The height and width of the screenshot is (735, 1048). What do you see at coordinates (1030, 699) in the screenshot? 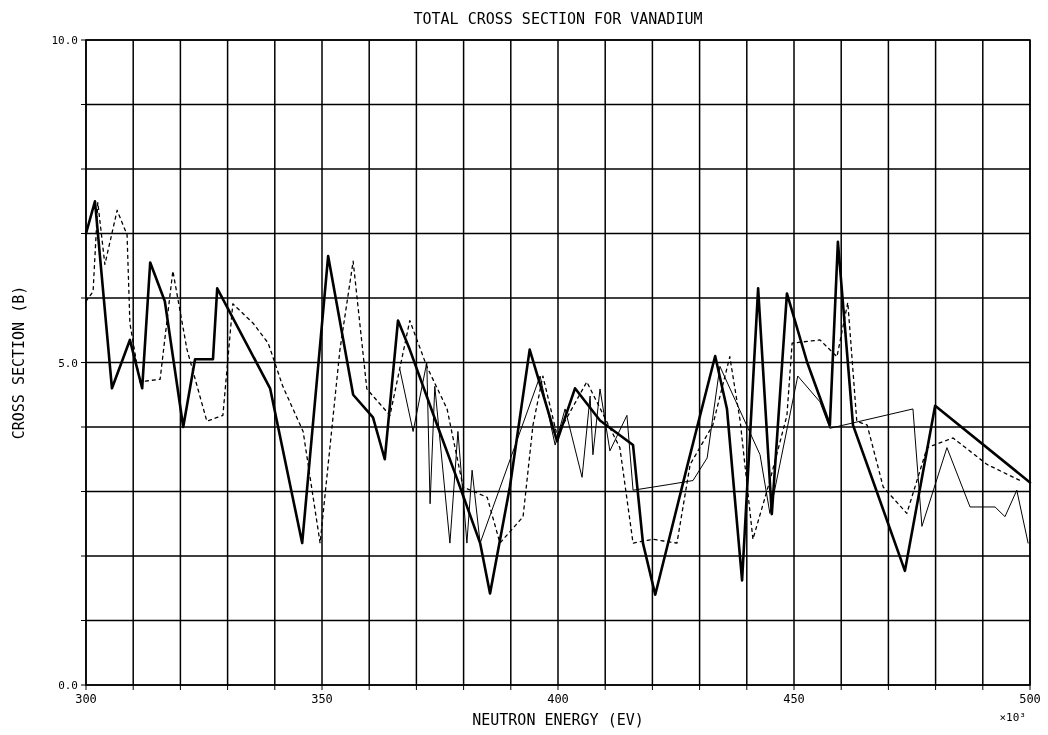
I see `x-tick-label: 500` at bounding box center [1030, 699].